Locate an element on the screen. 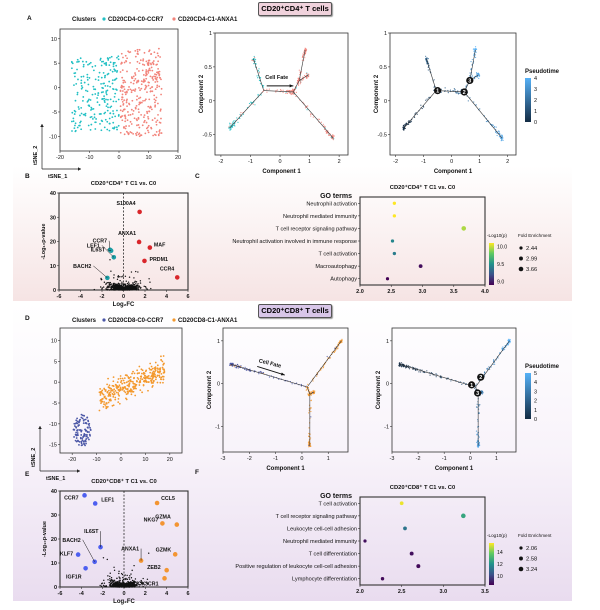 The image size is (600, 610). y-axis-label: Component 2 is located at coordinates (377, 93).